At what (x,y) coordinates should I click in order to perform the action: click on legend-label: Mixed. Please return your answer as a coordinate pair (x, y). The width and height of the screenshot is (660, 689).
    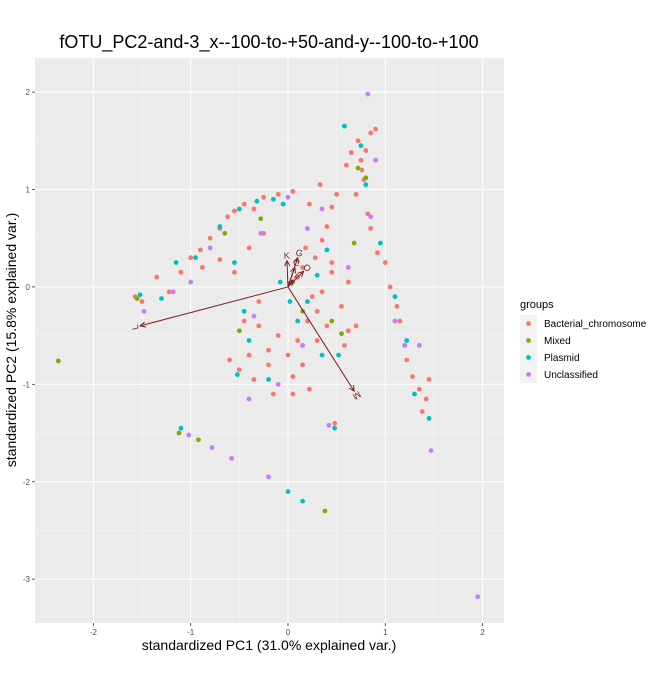
    Looking at the image, I should click on (557, 341).